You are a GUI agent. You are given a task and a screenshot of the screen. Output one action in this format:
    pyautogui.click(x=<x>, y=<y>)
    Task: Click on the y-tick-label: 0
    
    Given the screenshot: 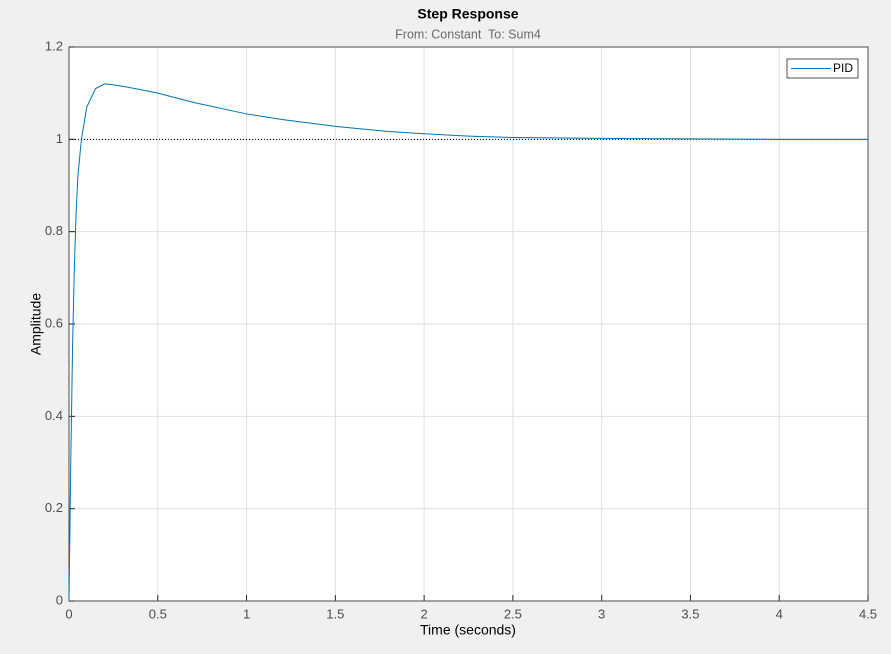 What is the action you would take?
    pyautogui.click(x=59, y=599)
    